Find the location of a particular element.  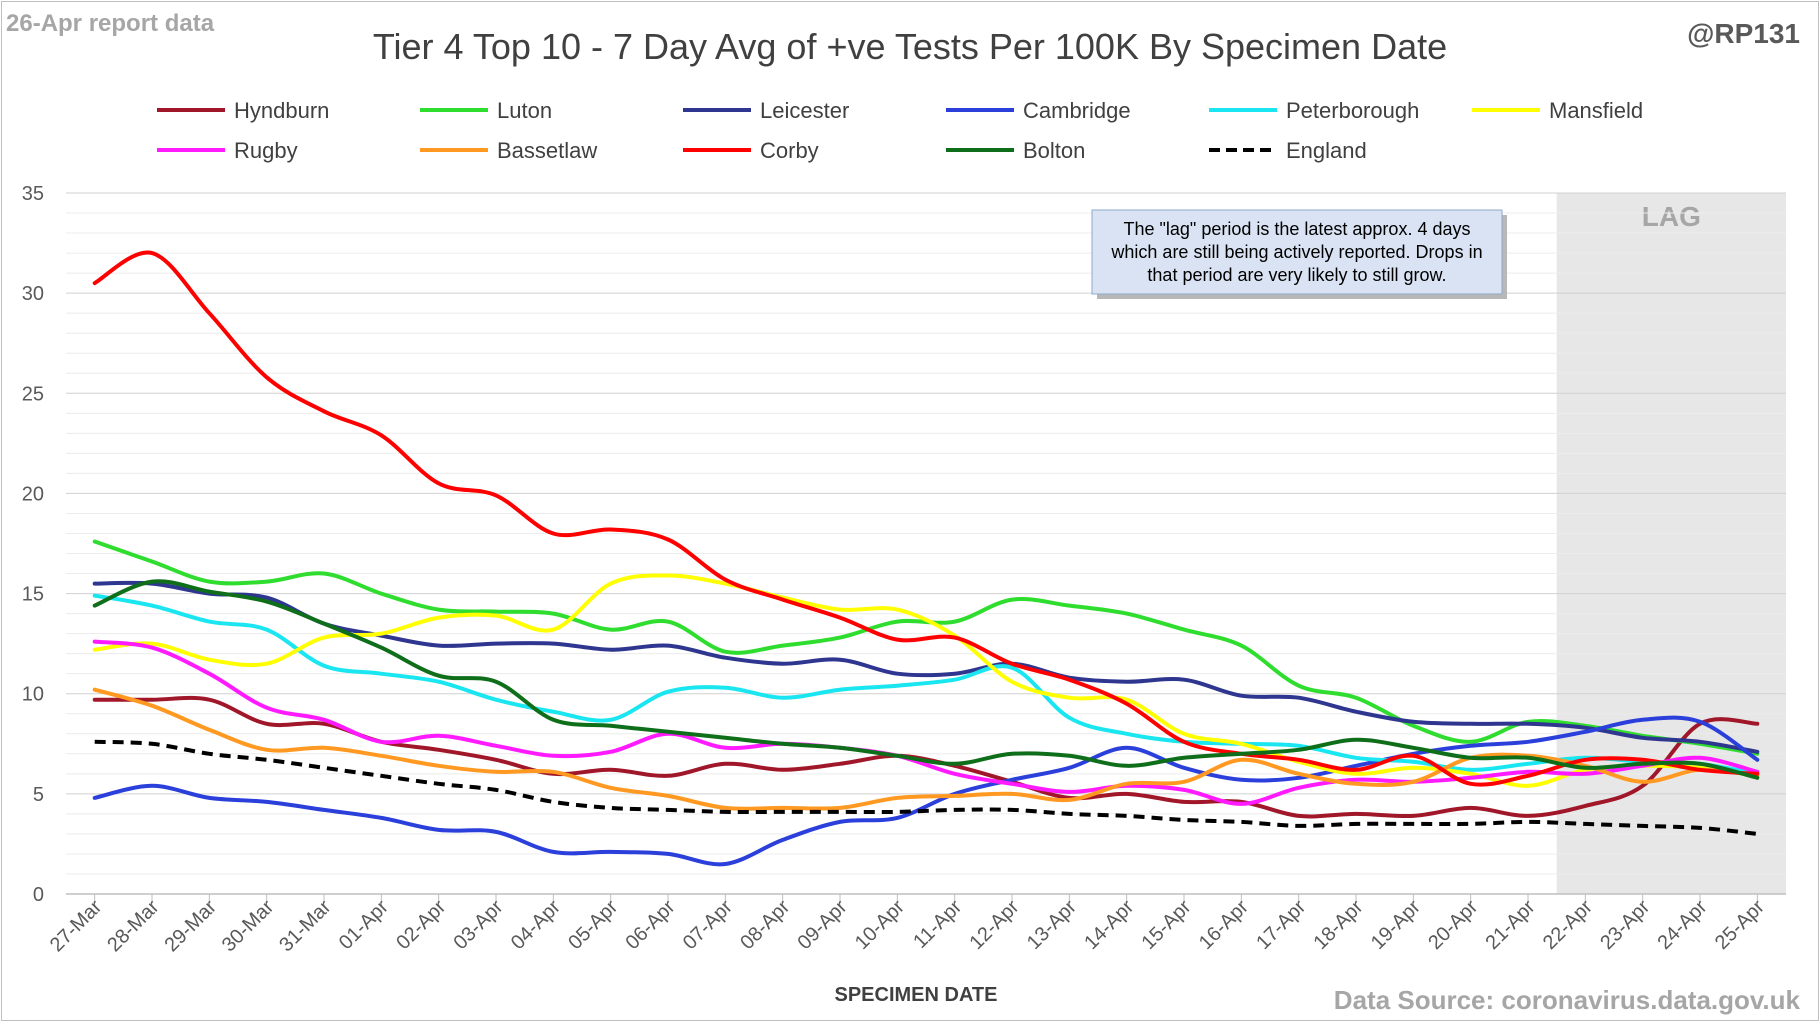

note-box is located at coordinates (1297, 252).